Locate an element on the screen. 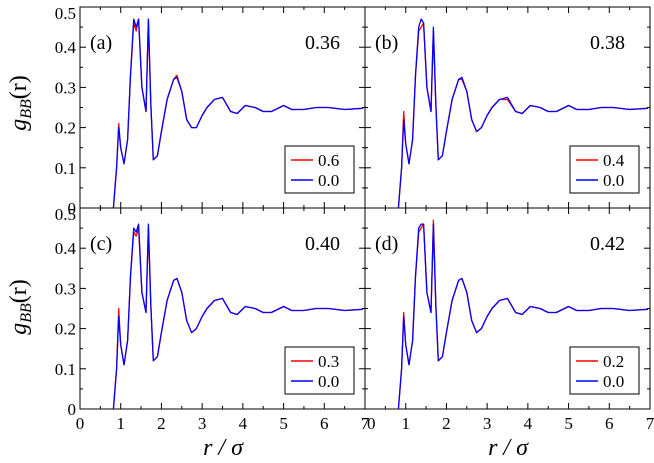  legend: 0.20.0 is located at coordinates (604, 370).